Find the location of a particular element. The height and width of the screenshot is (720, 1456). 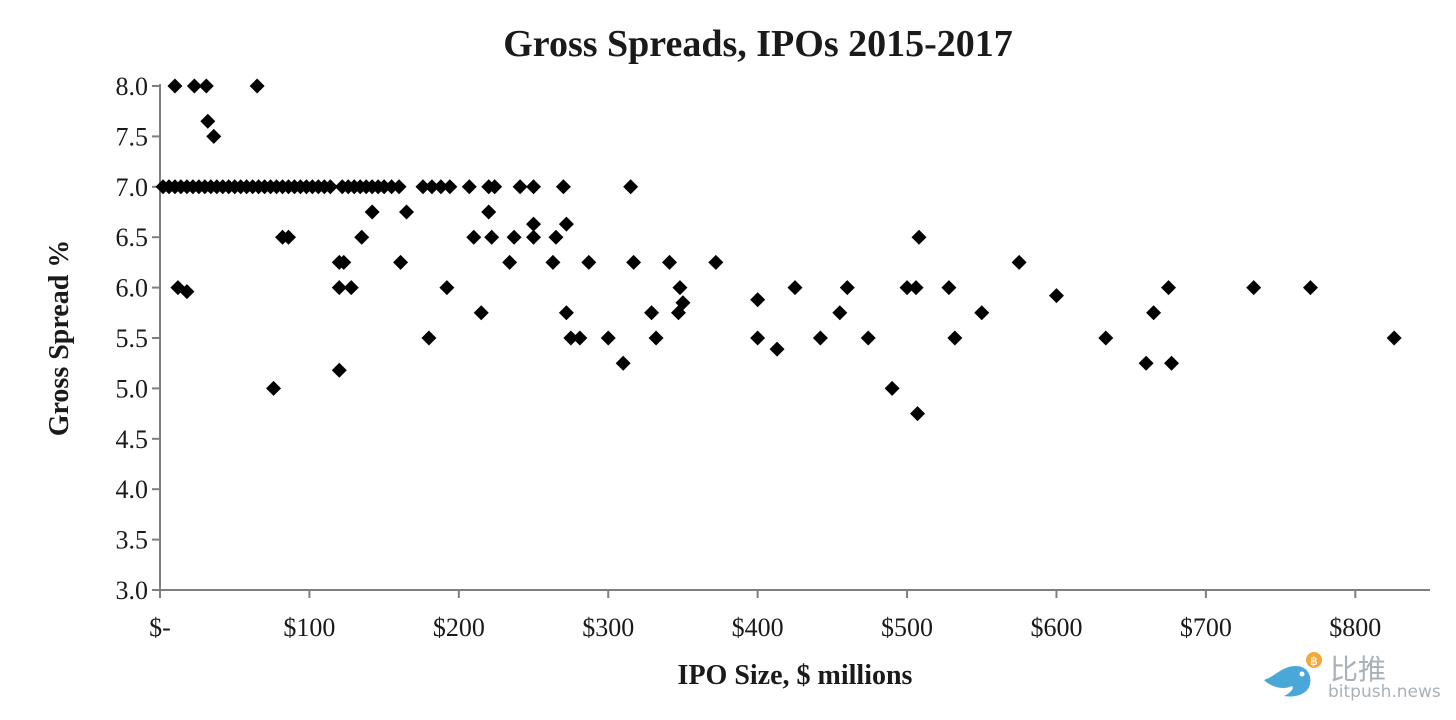

y-tick-label: 3.0 is located at coordinates (132, 590).